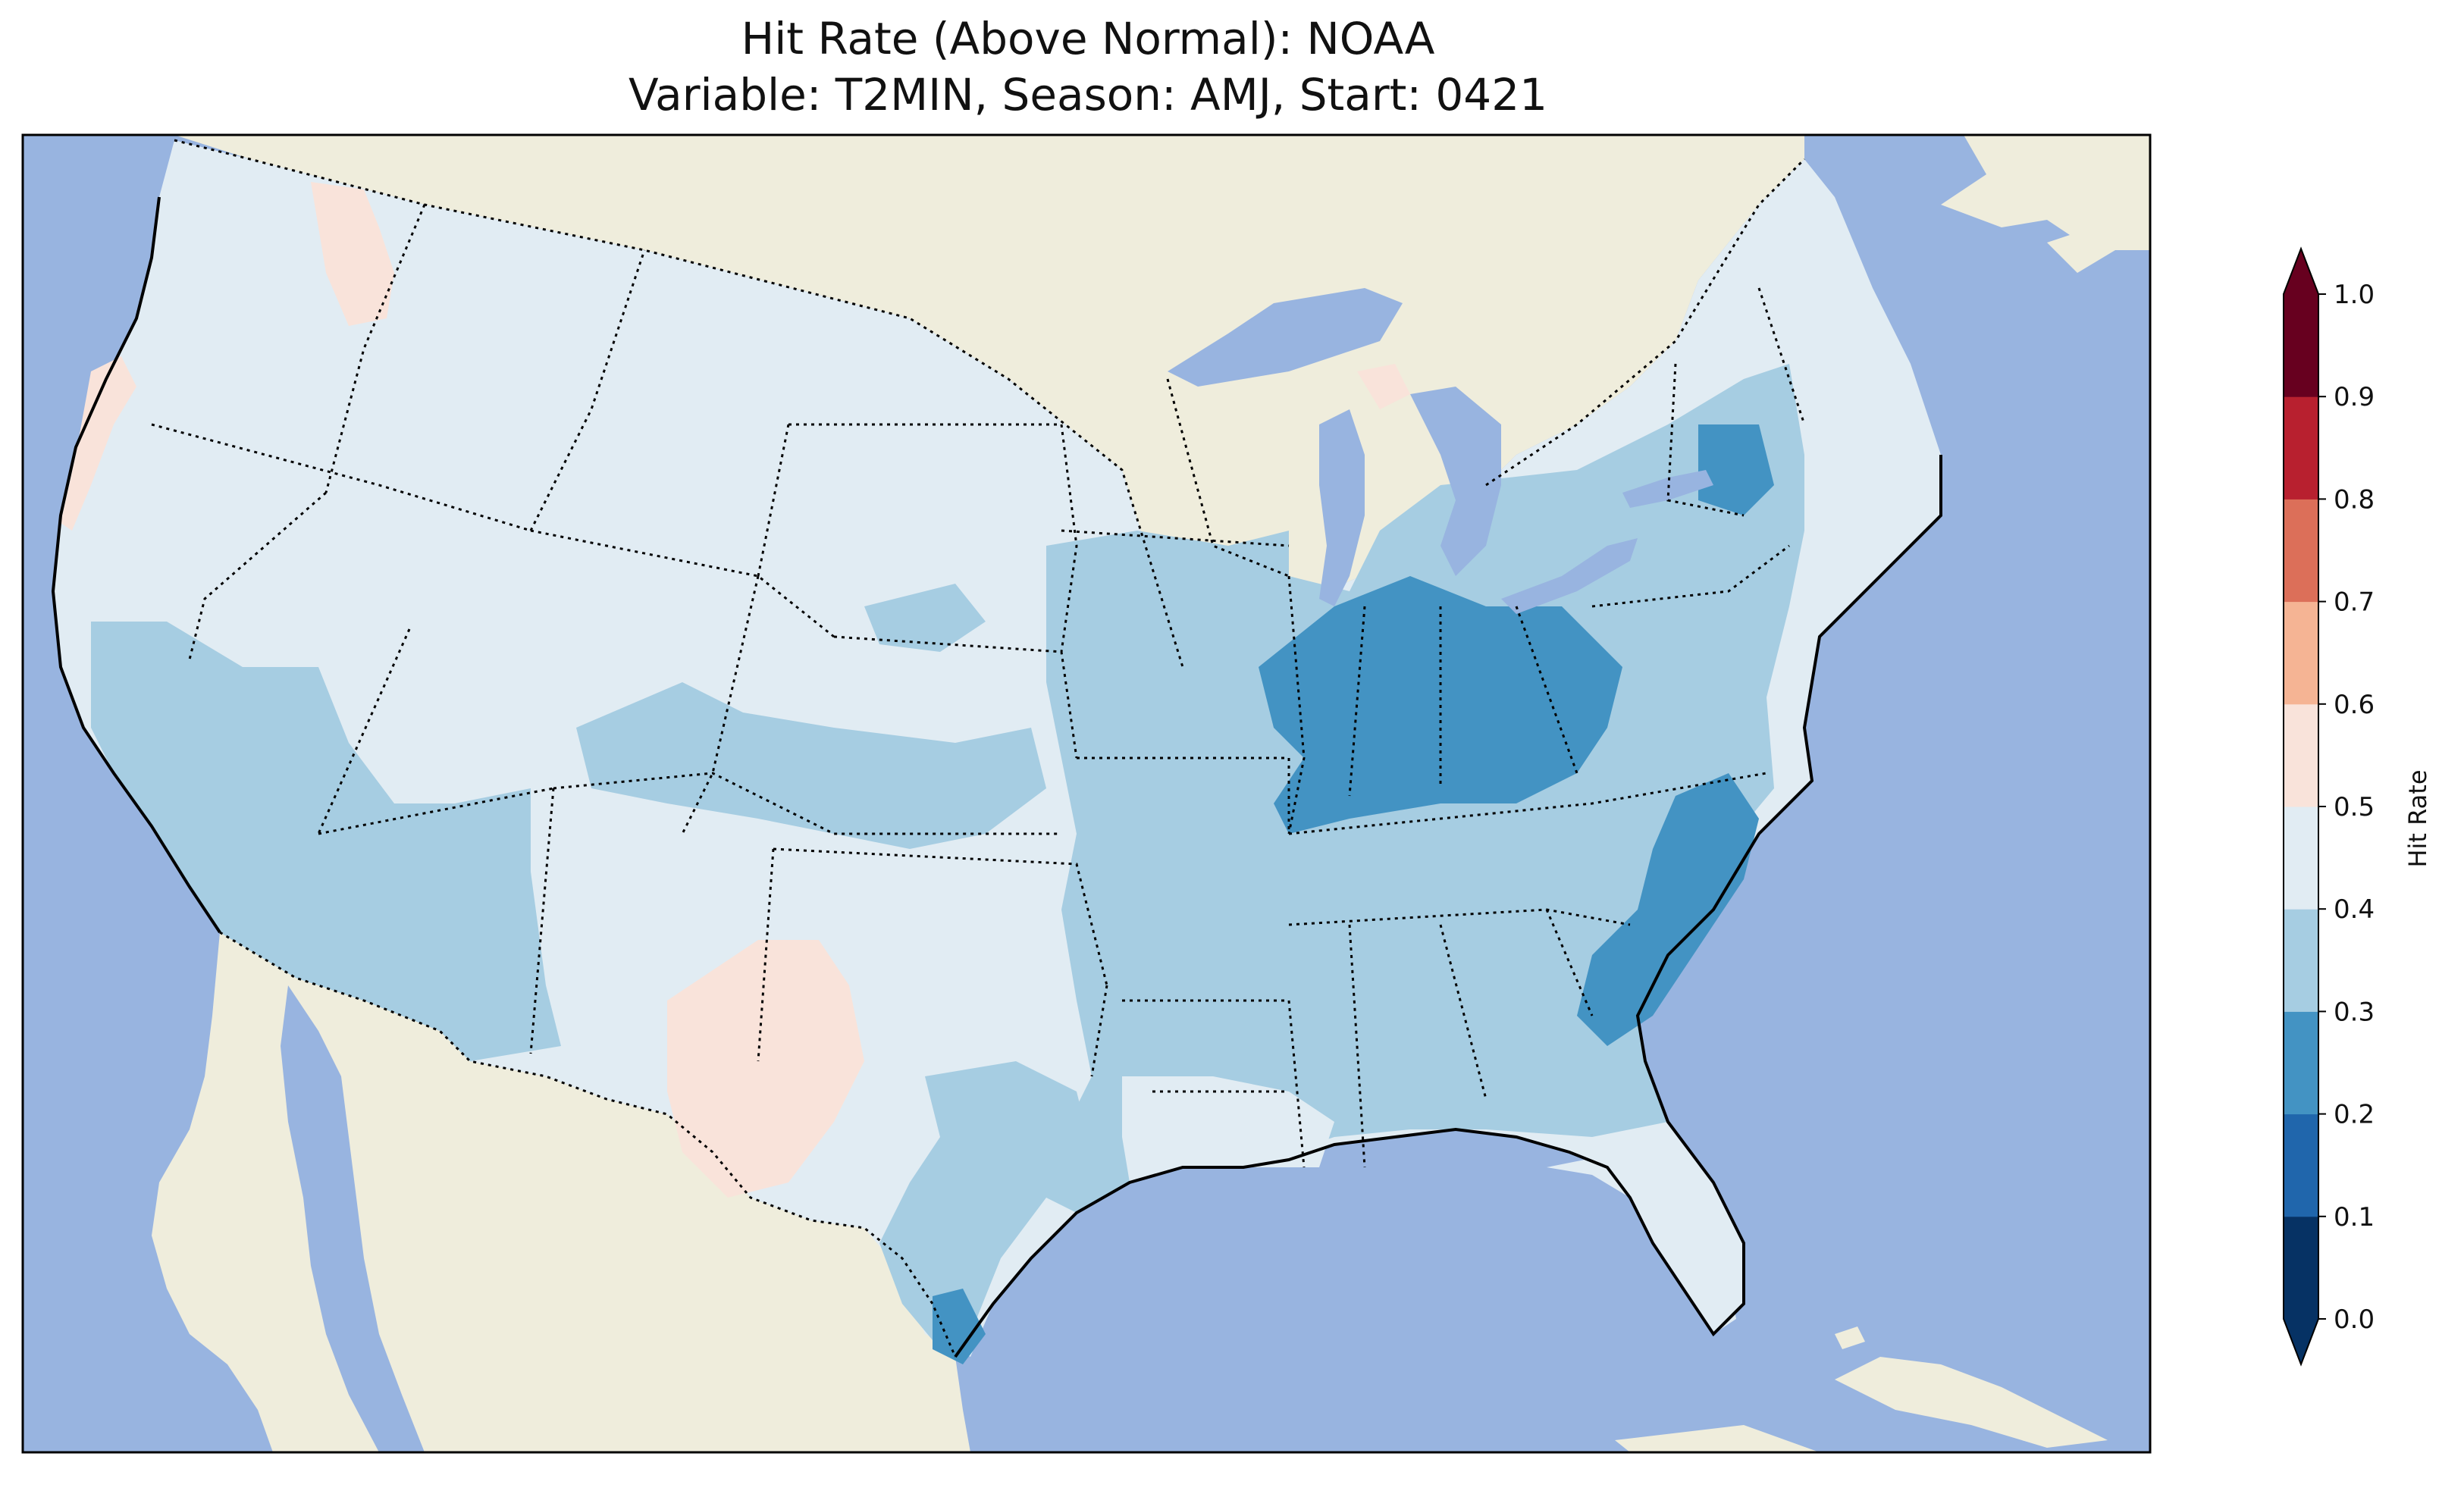 This screenshot has width=2464, height=1494. I want to click on patch-colorado, so click(811, 765).